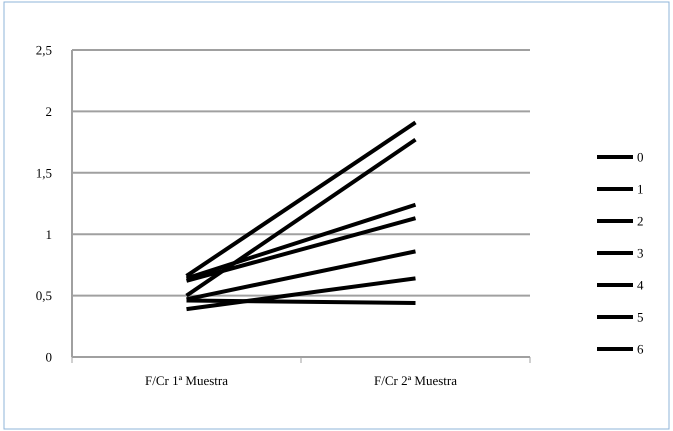 The image size is (673, 431). Describe the element at coordinates (44, 296) in the screenshot. I see `y-tick-label: 0,5` at that location.